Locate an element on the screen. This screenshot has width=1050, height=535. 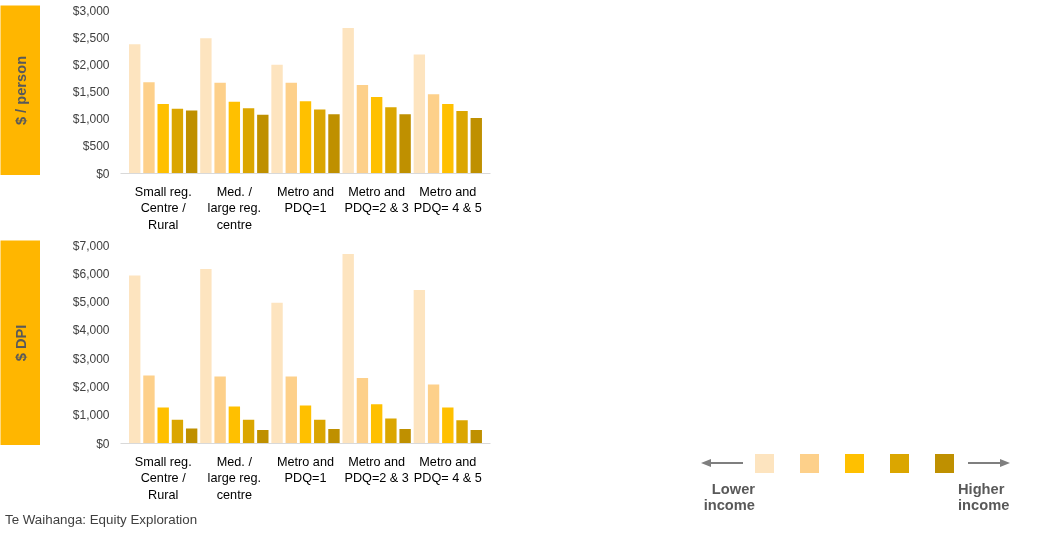
text: Lower income is located at coordinates (728, 497).